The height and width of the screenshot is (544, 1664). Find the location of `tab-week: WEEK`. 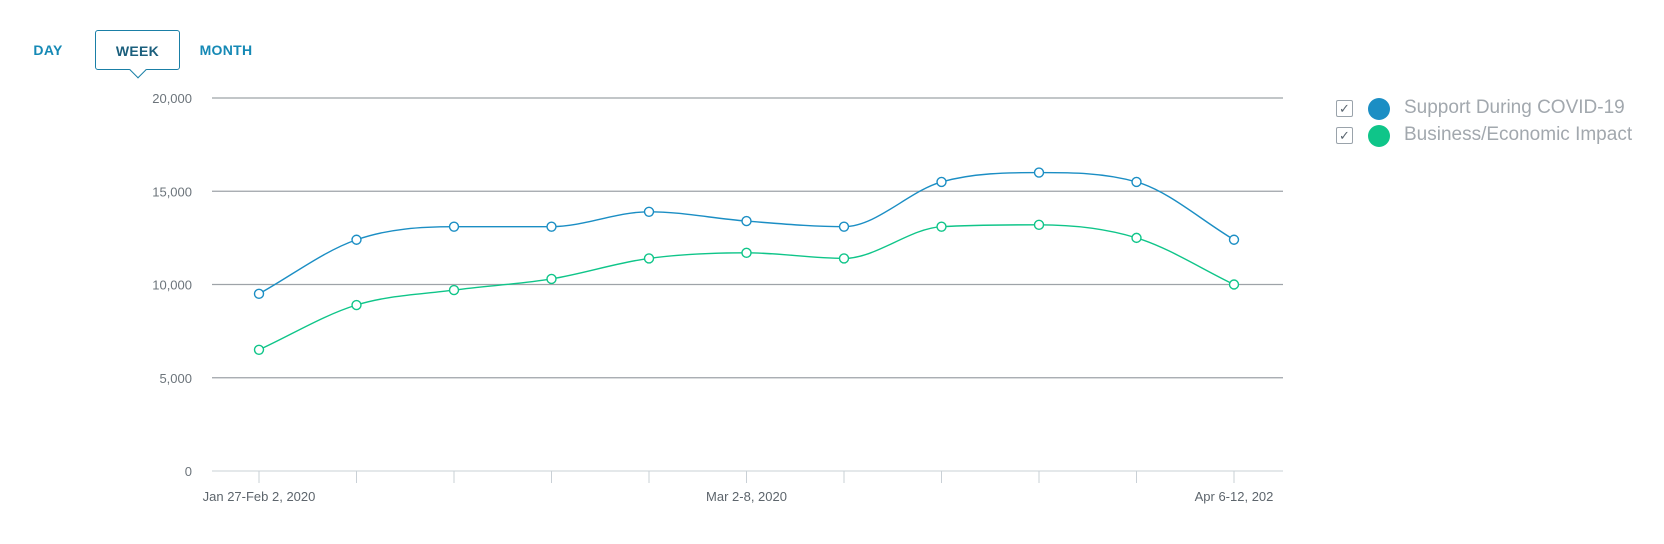

tab-week: WEEK is located at coordinates (137, 50).